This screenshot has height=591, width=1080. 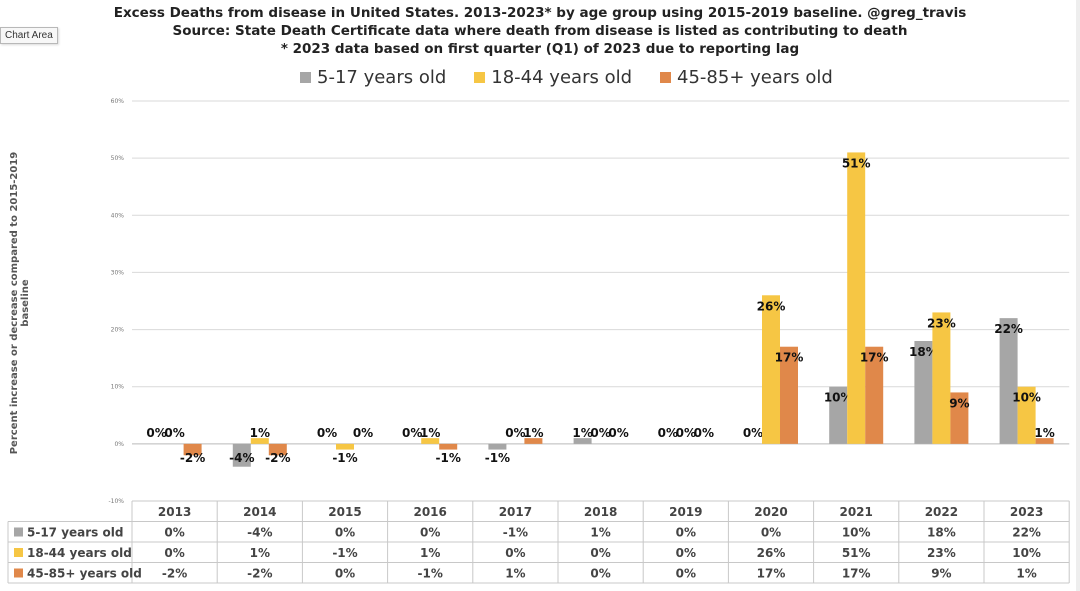 I want to click on data-label: 26%, so click(x=771, y=306).